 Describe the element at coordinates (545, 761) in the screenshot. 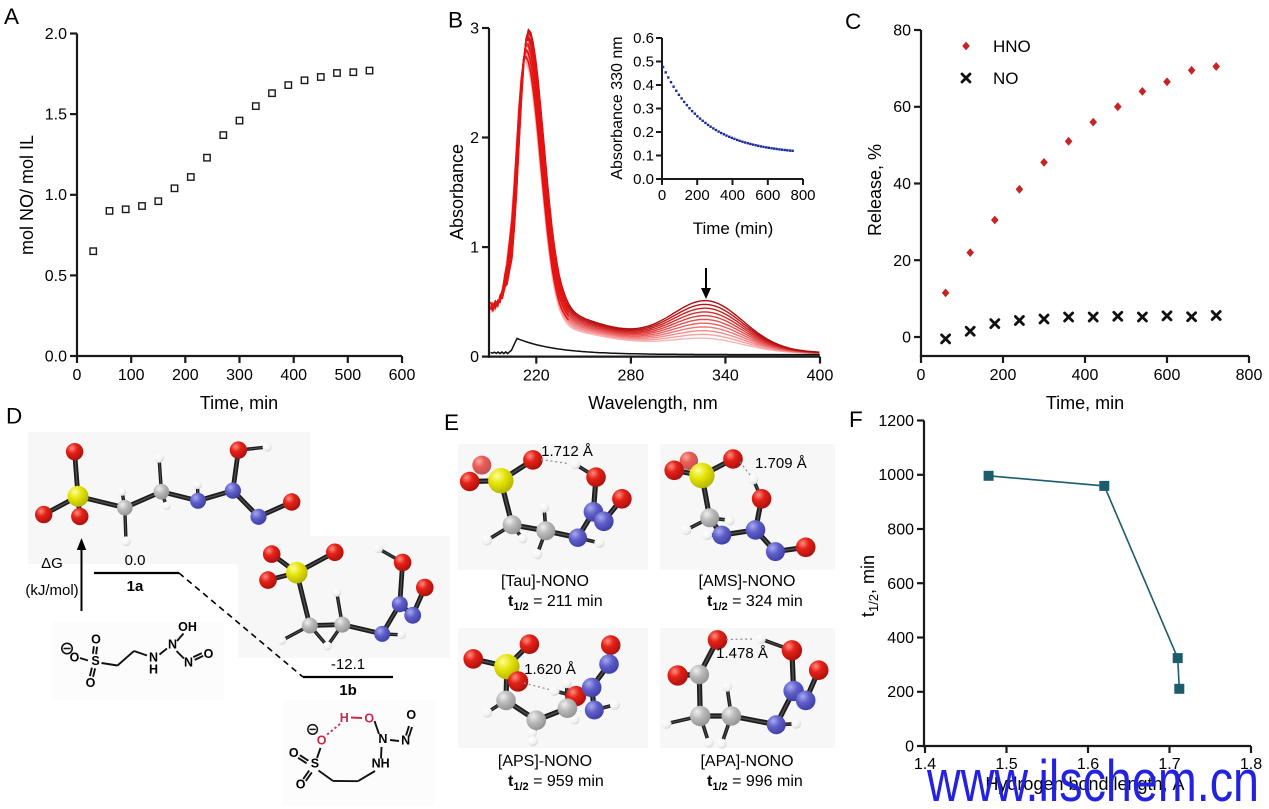

I see `svg-text: [APS]-NONO` at that location.